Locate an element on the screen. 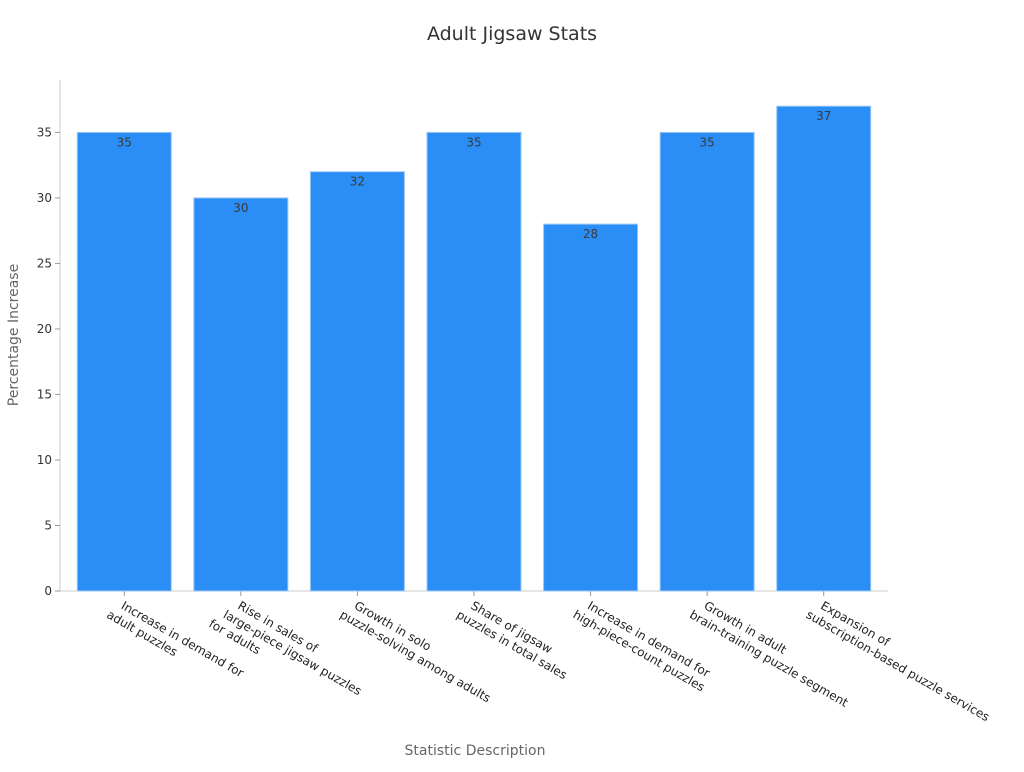 This screenshot has width=1024, height=772. y-tick-label: 20 is located at coordinates (44, 329).